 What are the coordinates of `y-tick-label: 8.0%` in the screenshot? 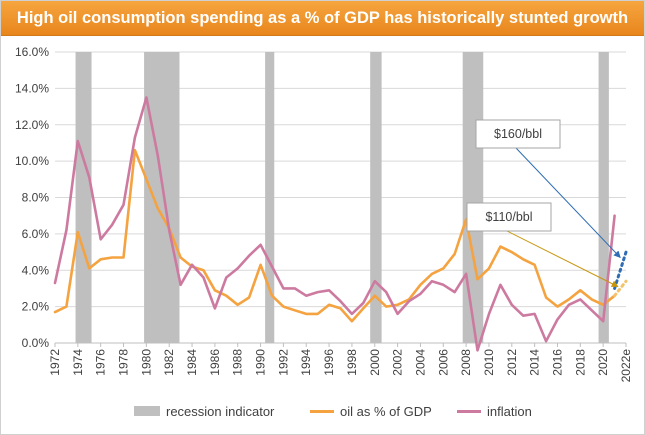 It's located at (36, 198).